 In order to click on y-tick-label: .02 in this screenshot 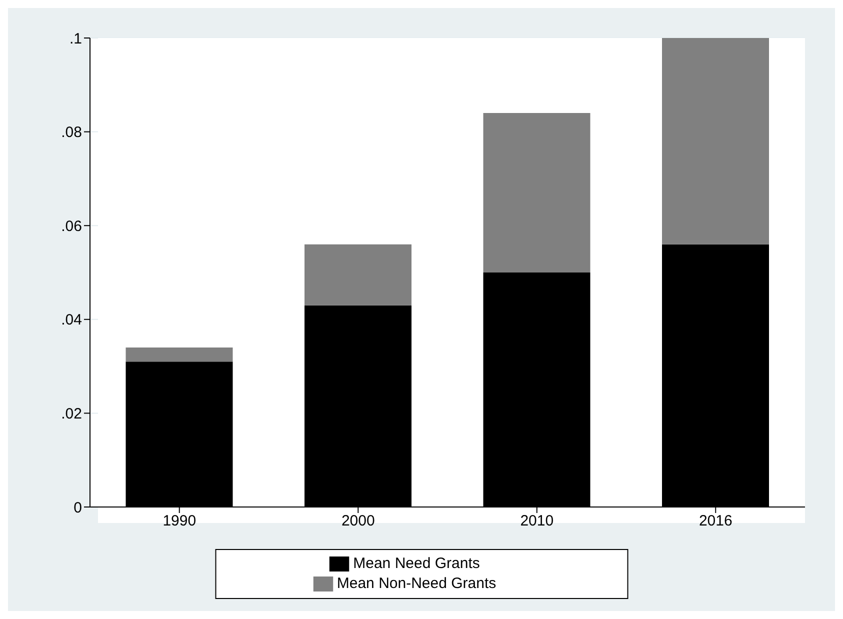, I will do `click(71, 414)`.